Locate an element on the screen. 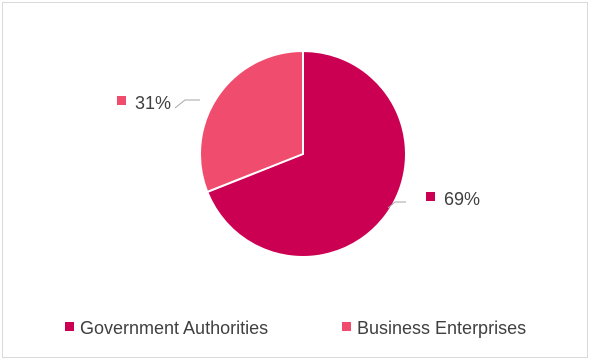  legend-label: Business Enterprises is located at coordinates (441, 328).